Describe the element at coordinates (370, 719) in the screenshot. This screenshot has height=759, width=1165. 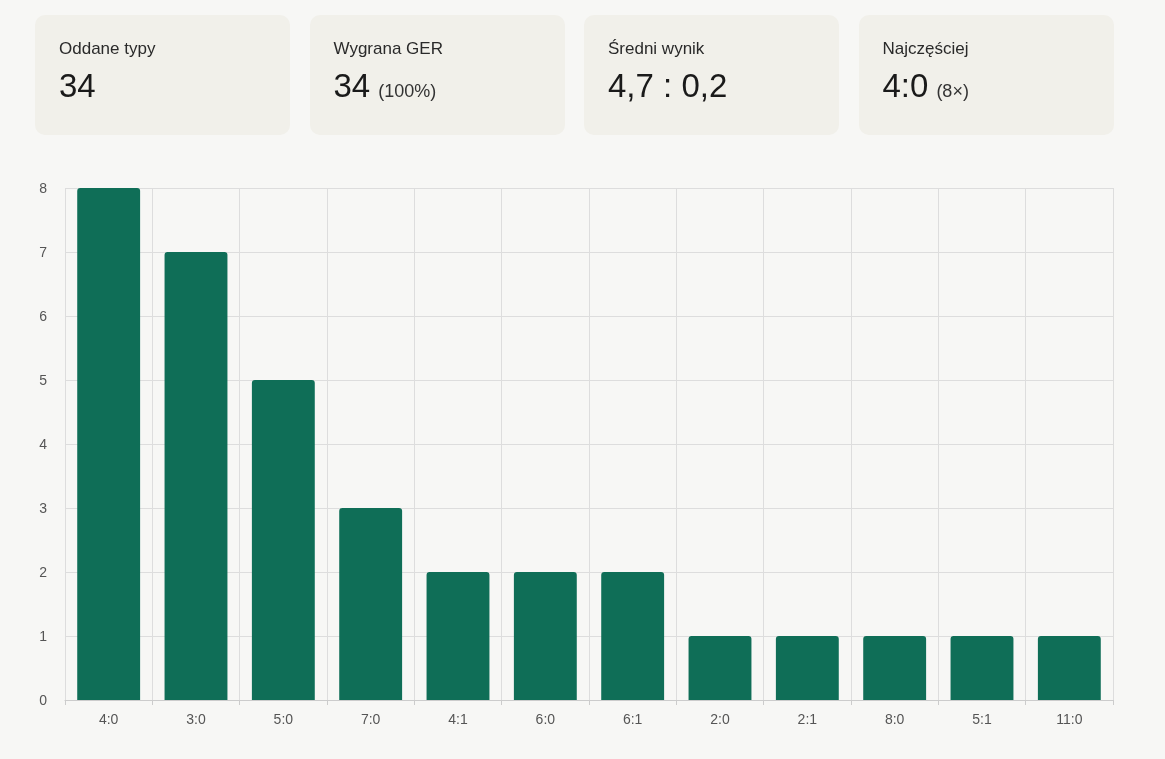
I see `x-tick-label: 7:0` at that location.